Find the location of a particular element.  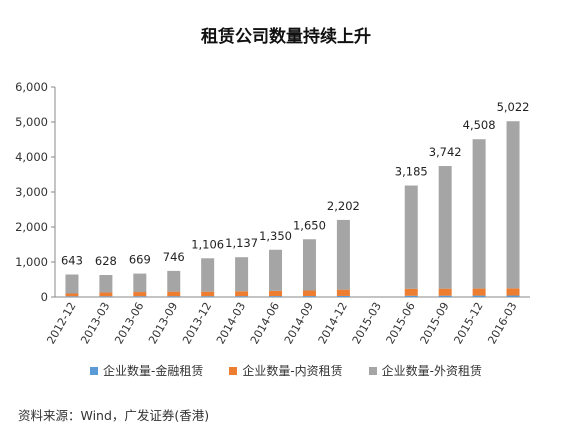

y-tick-label: 2,000 is located at coordinates (31, 227).